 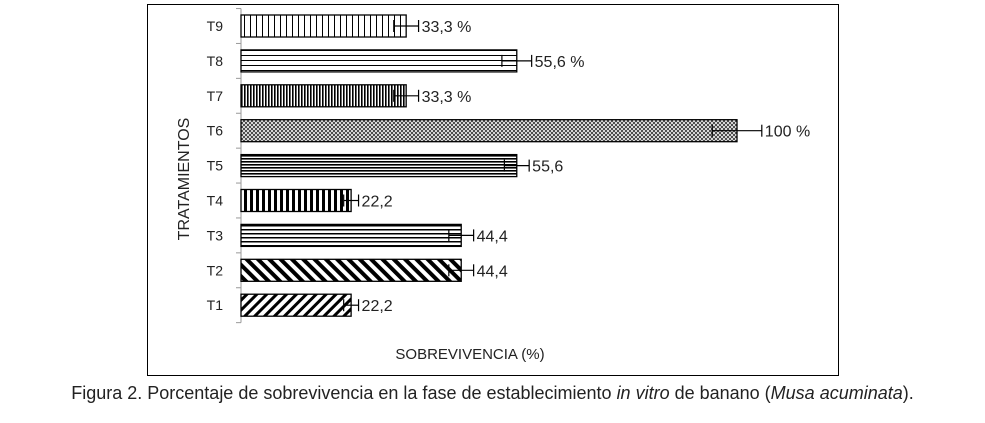 I want to click on y-axis-title: TRATAMIENTOS, so click(x=184, y=179).